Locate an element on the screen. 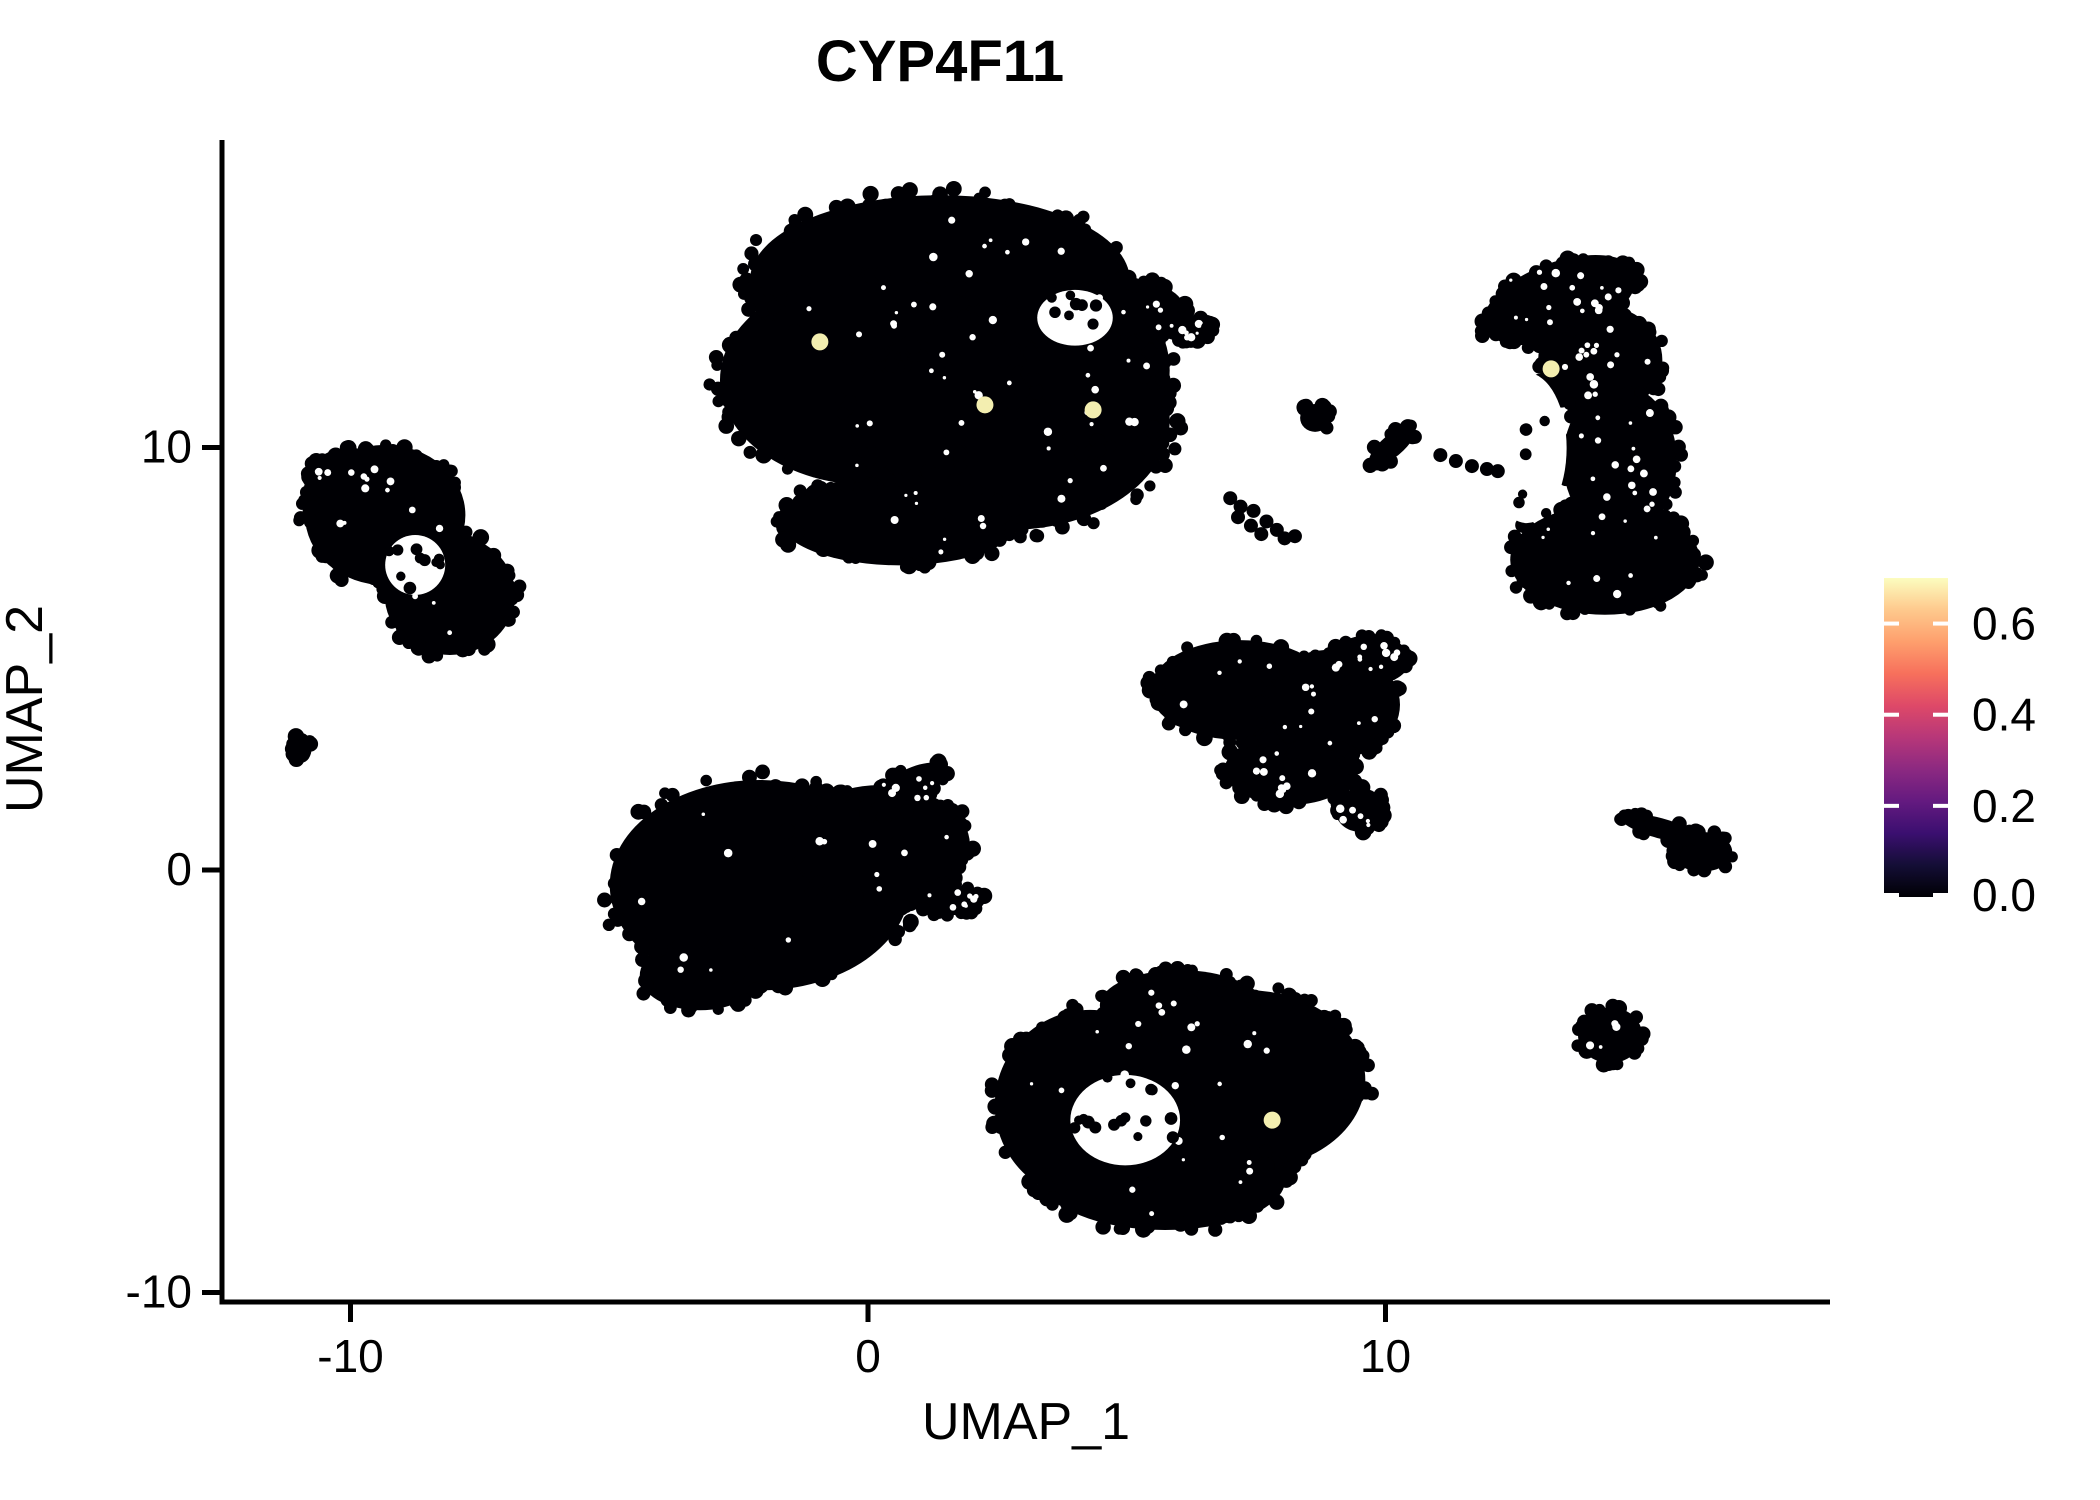 Image resolution: width=2100 pixels, height=1500 pixels. colorbar-tick-label: 0.6 is located at coordinates (2004, 624).